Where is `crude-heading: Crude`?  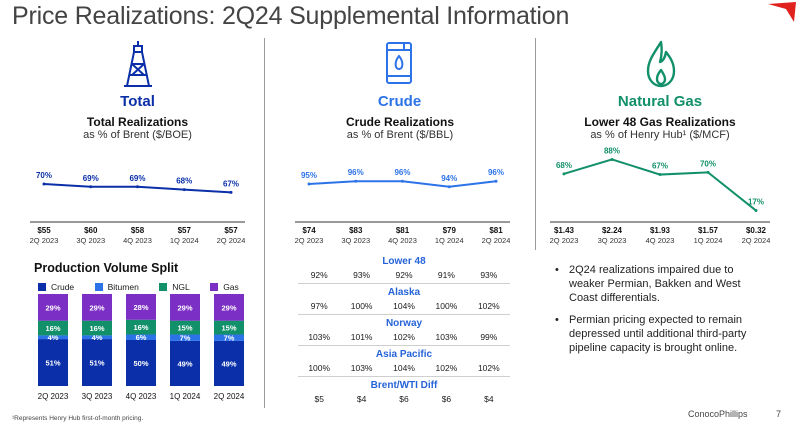 crude-heading: Crude is located at coordinates (399, 101).